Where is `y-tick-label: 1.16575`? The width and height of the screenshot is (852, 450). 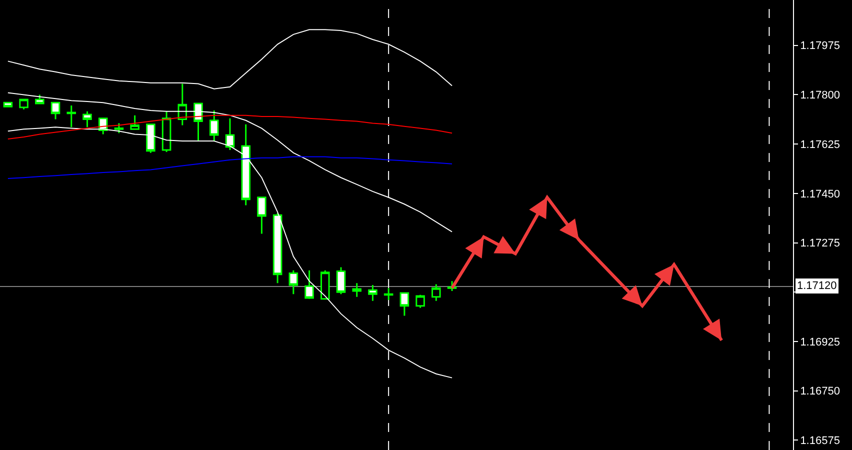 y-tick-label: 1.16575 is located at coordinates (820, 440).